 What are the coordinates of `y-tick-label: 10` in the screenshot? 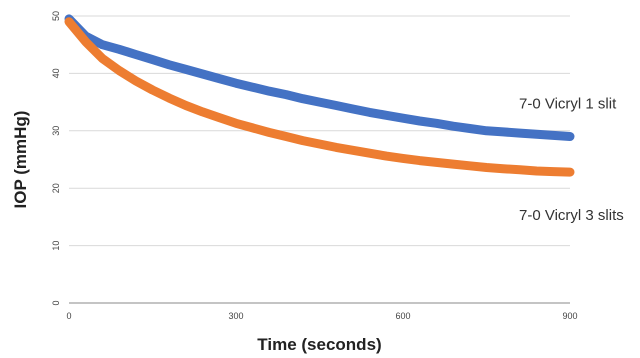 It's located at (56, 246).